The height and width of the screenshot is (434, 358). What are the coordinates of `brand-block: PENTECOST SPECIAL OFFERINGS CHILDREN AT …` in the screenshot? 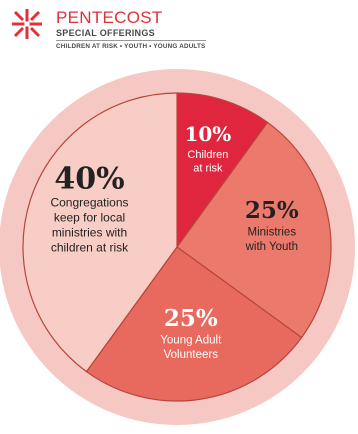 It's located at (131, 30).